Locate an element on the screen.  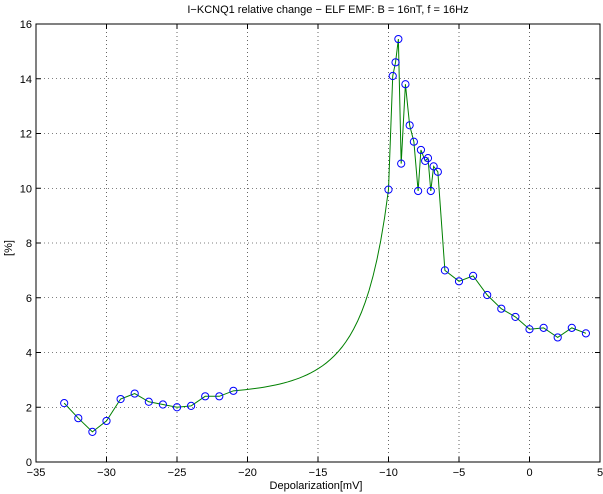
x-tick-label: −30 is located at coordinates (106, 473).